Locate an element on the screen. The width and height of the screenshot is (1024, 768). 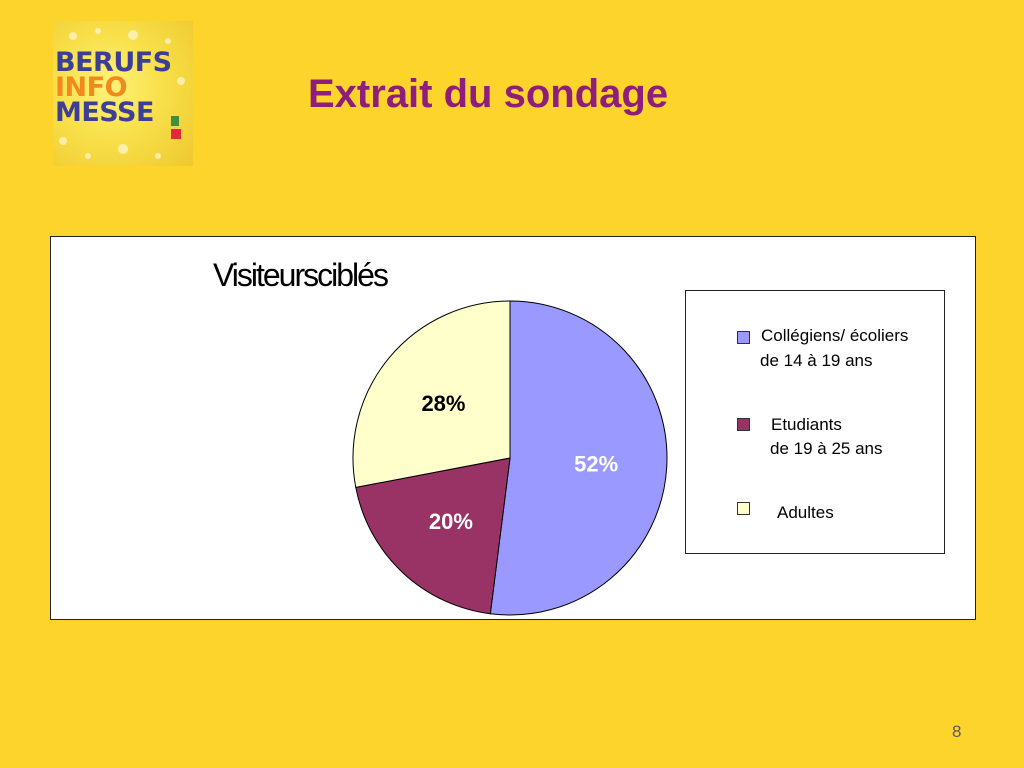
pie-slice-collegiens is located at coordinates (578, 458).